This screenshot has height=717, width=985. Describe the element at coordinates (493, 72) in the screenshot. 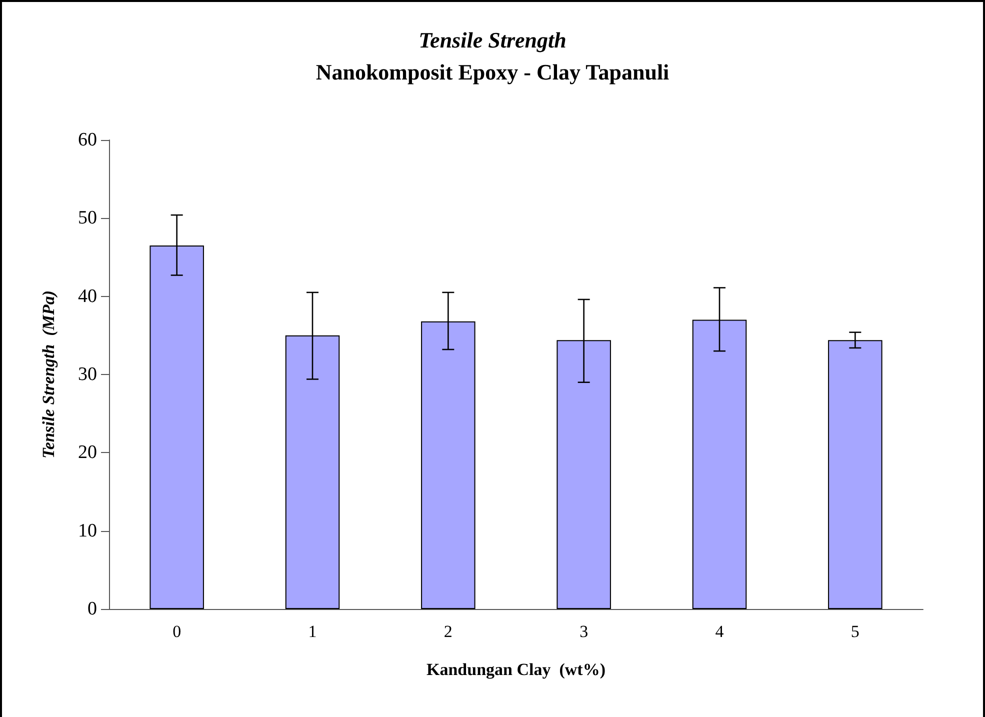

I see `chart-subtitle: Nanokomposit Epoxy - Clay Tapanuli` at that location.